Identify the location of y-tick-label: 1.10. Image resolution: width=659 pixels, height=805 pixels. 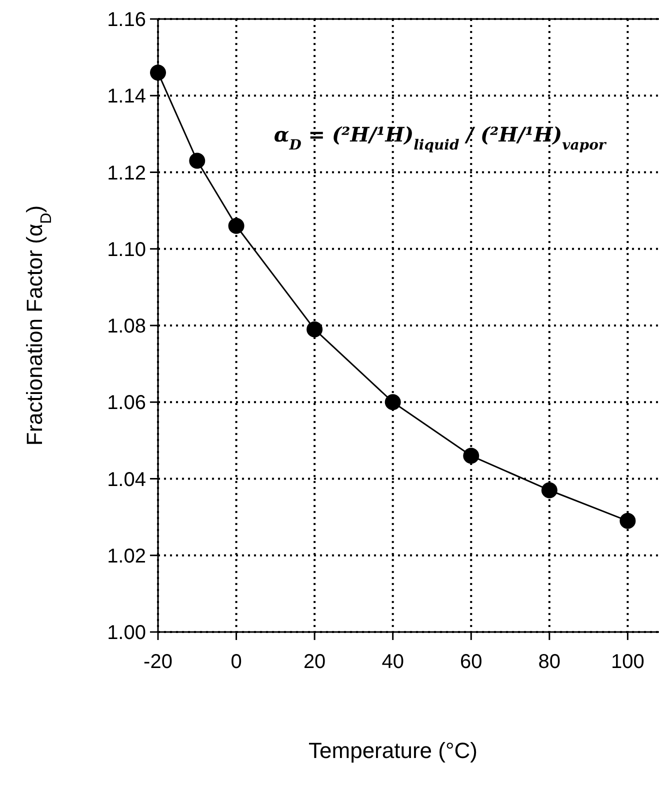
(126, 249).